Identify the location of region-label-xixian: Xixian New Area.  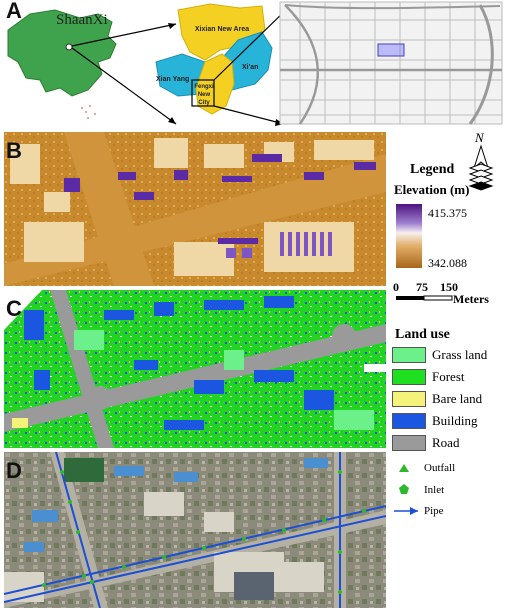
(222, 29).